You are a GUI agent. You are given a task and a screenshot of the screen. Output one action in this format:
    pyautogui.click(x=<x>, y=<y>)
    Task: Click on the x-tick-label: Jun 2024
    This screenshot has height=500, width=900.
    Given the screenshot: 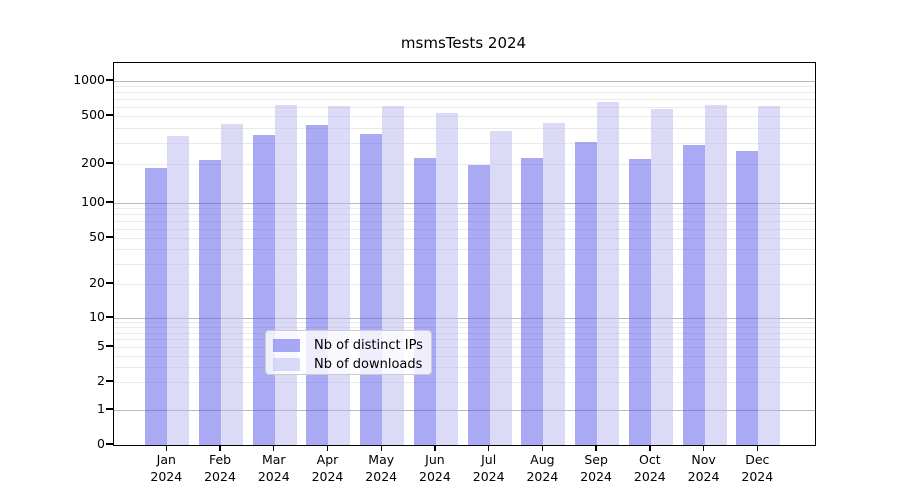 What is the action you would take?
    pyautogui.click(x=435, y=468)
    